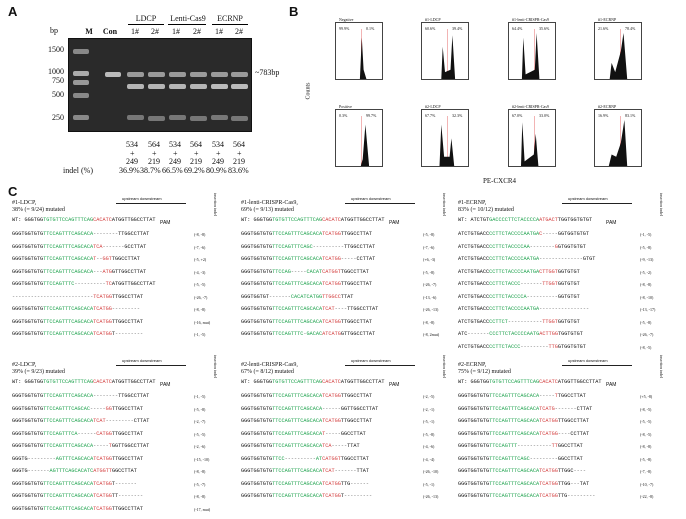 Image resolution: width=686 pixels, height=519 pixels. Describe the element at coordinates (146, 18) in the screenshot. I see `gel-group-ldcp: LDCP` at that location.